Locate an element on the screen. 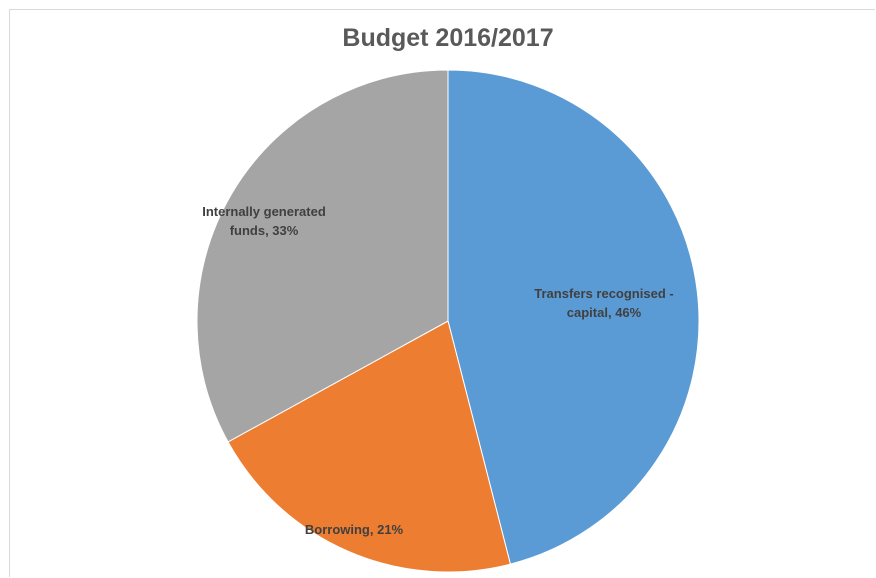 The image size is (876, 578). pie-slice-borrowing is located at coordinates (369, 446).